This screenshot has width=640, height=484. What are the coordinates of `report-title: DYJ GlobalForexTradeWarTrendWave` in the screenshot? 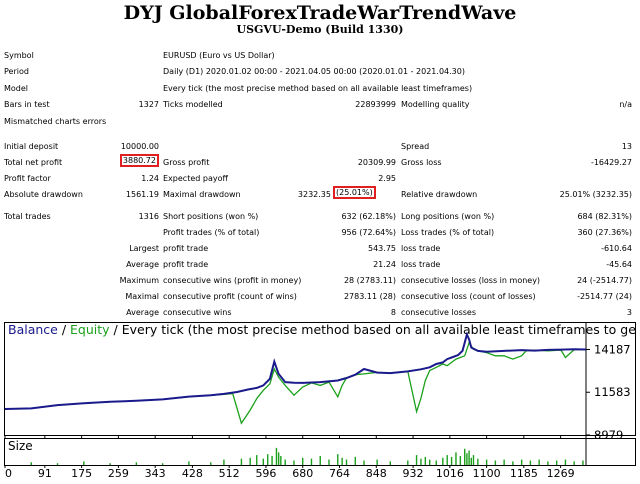 It's located at (320, 13).